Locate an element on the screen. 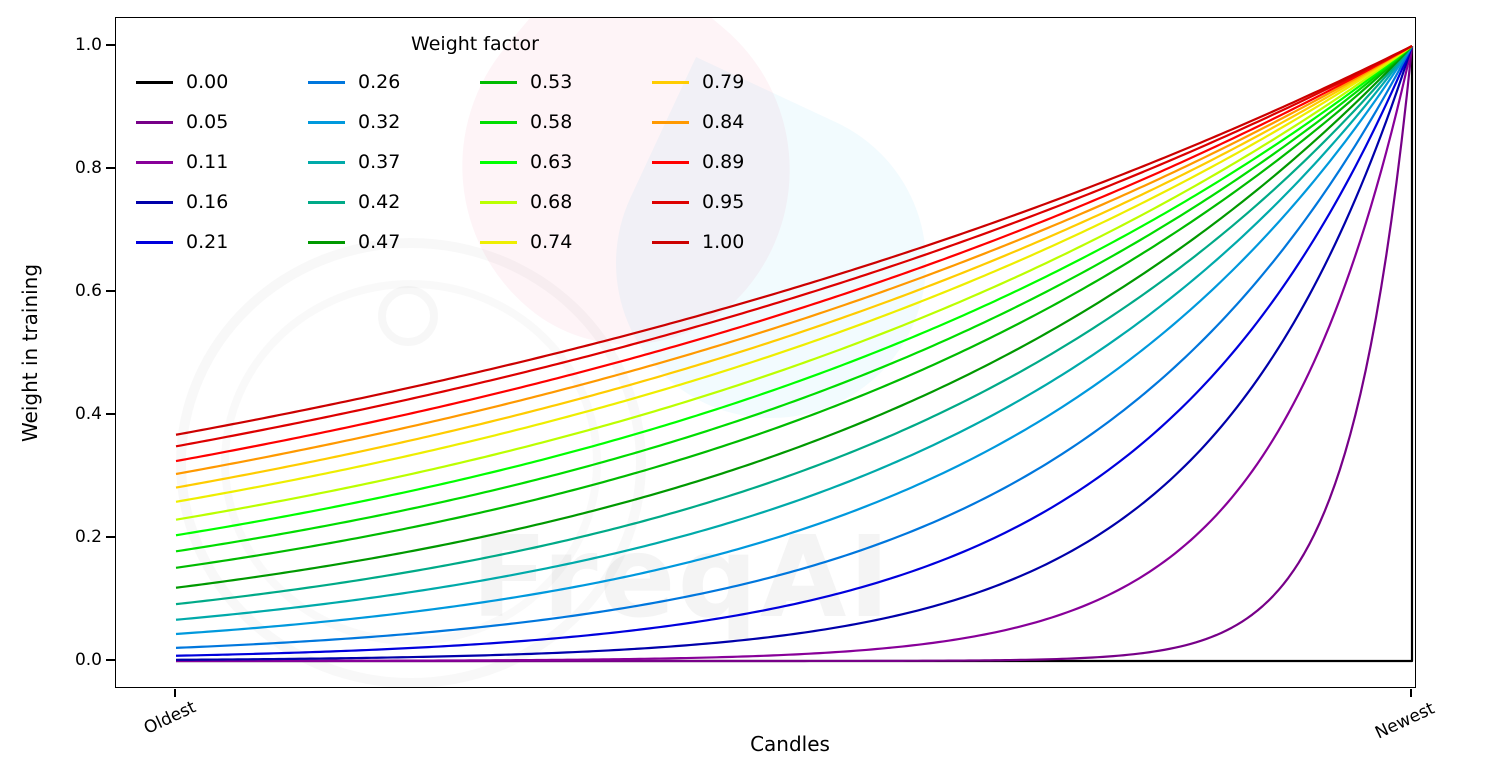  legend-item: 0.00 is located at coordinates (216, 82).